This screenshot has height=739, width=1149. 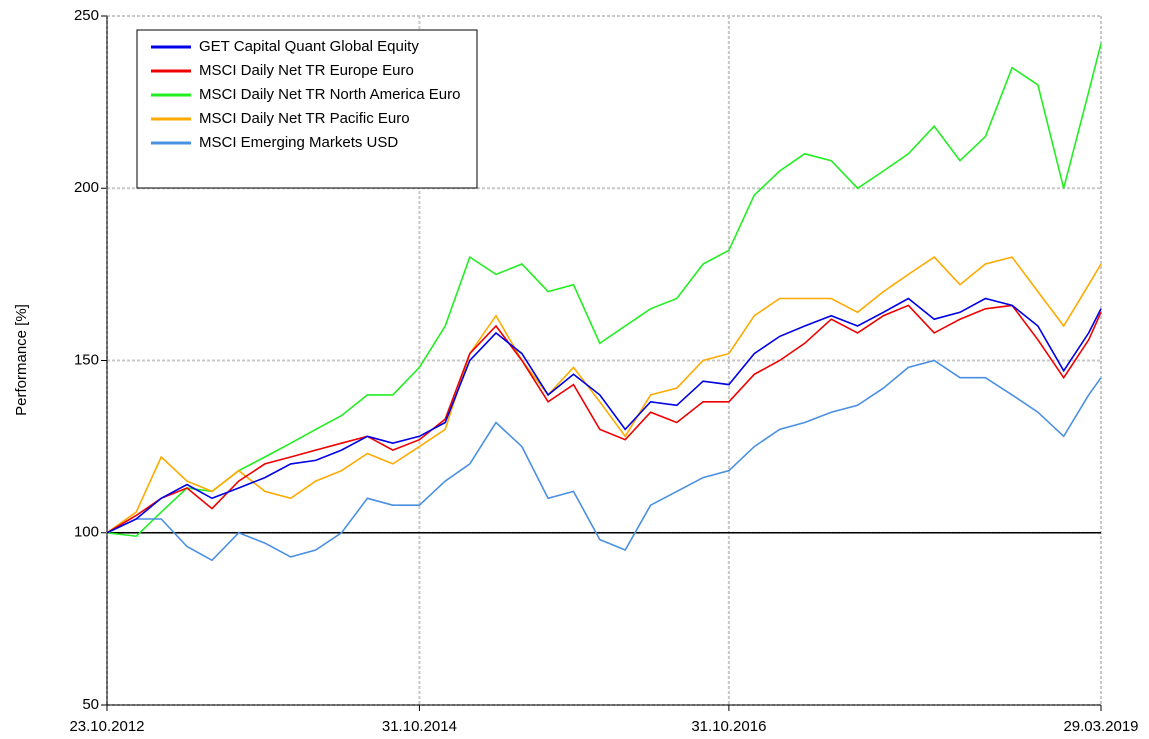 What do you see at coordinates (298, 142) in the screenshot?
I see `legend-label: MSCI Emerging Markets USD` at bounding box center [298, 142].